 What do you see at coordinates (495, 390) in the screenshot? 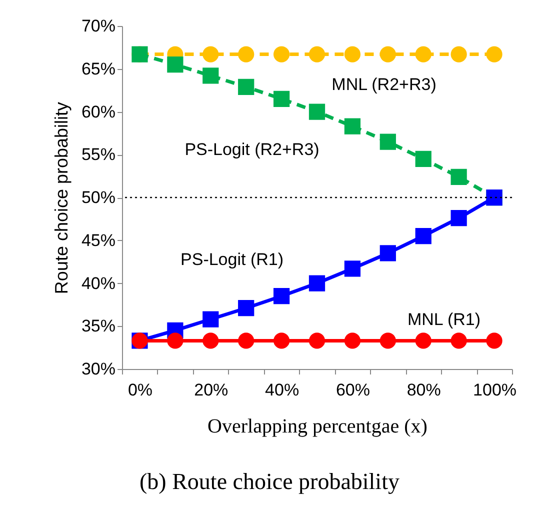
I see `x-tick-label: 100%` at bounding box center [495, 390].